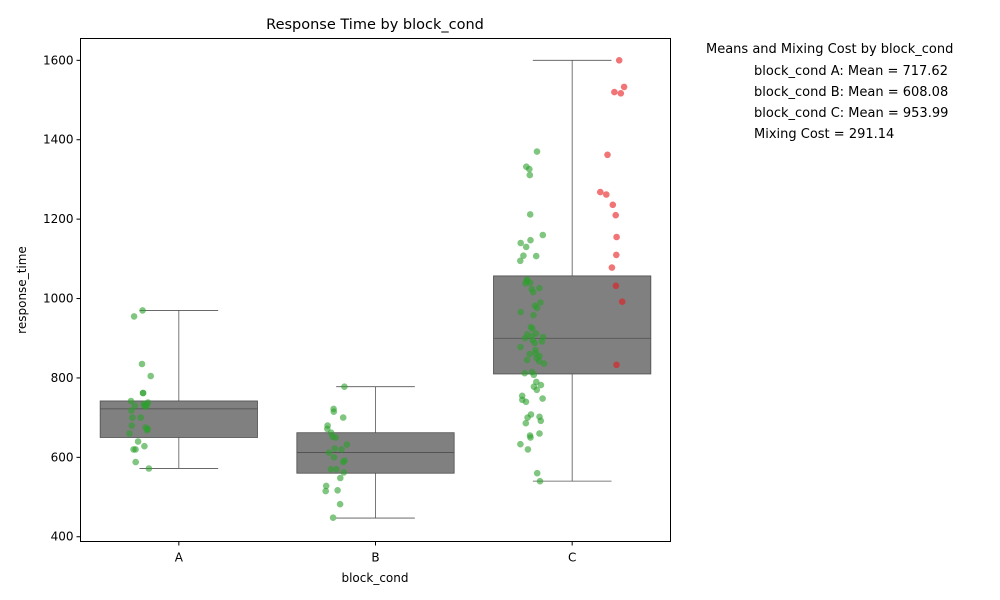  I want to click on x-tick-label: B, so click(375, 558).